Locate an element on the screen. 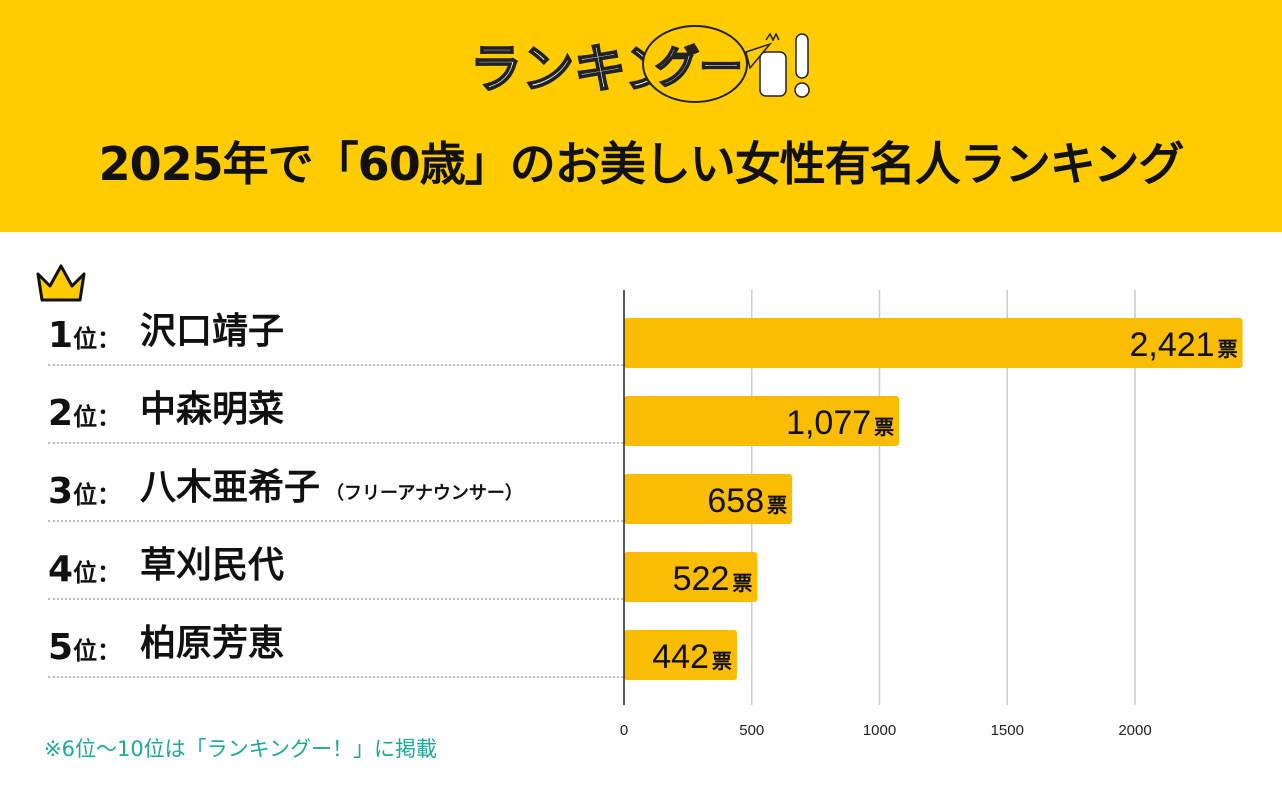 This screenshot has height=800, width=1282. x-tick-label: 1500 is located at coordinates (1007, 730).